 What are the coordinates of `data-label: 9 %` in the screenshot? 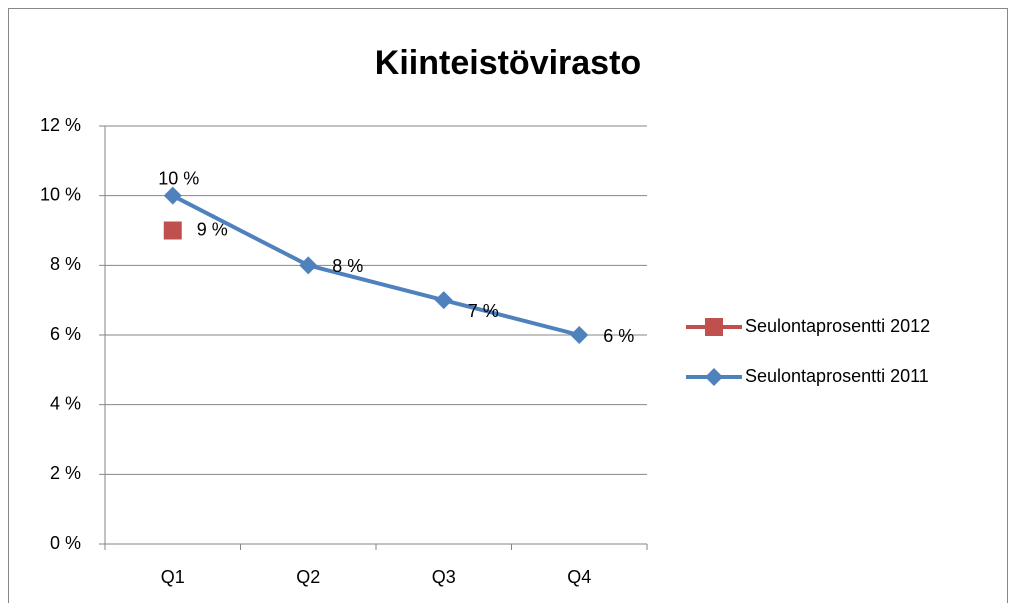 It's located at (212, 229).